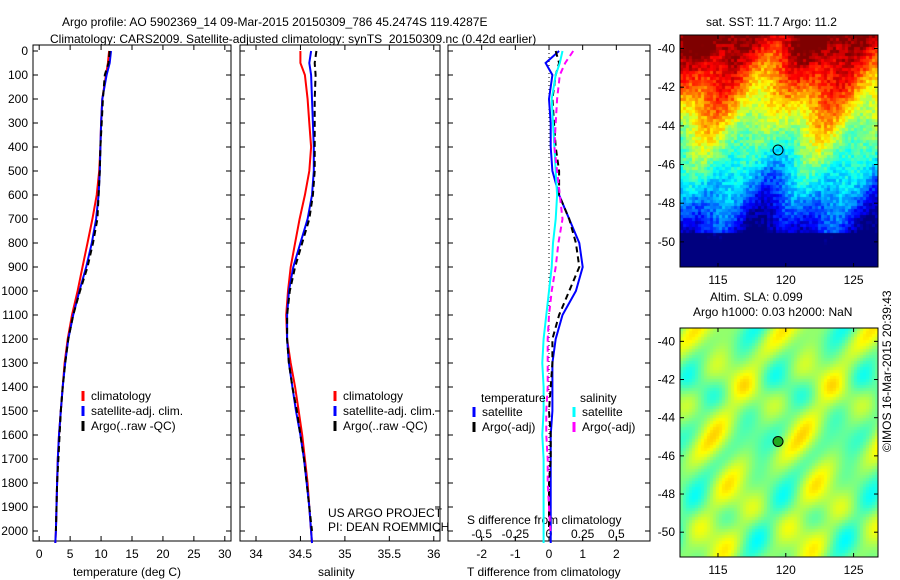 The width and height of the screenshot is (900, 580). What do you see at coordinates (70, 554) in the screenshot?
I see `xtick-label: 5` at bounding box center [70, 554].